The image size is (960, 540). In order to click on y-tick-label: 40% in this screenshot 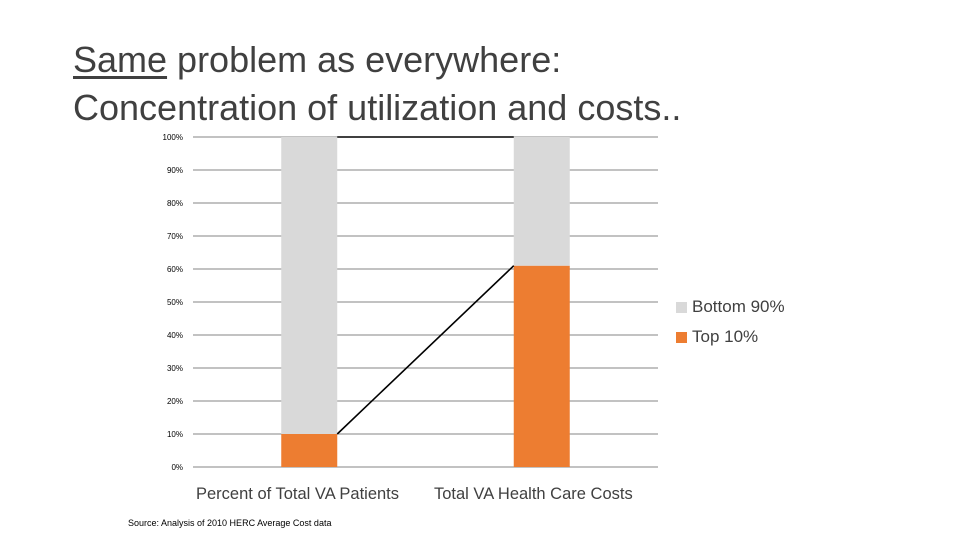, I will do `click(175, 335)`.